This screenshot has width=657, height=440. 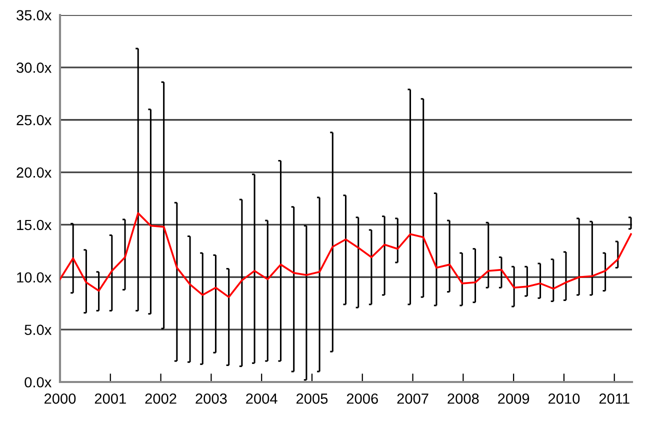 I want to click on x-tick-label: 2004, so click(x=262, y=398).